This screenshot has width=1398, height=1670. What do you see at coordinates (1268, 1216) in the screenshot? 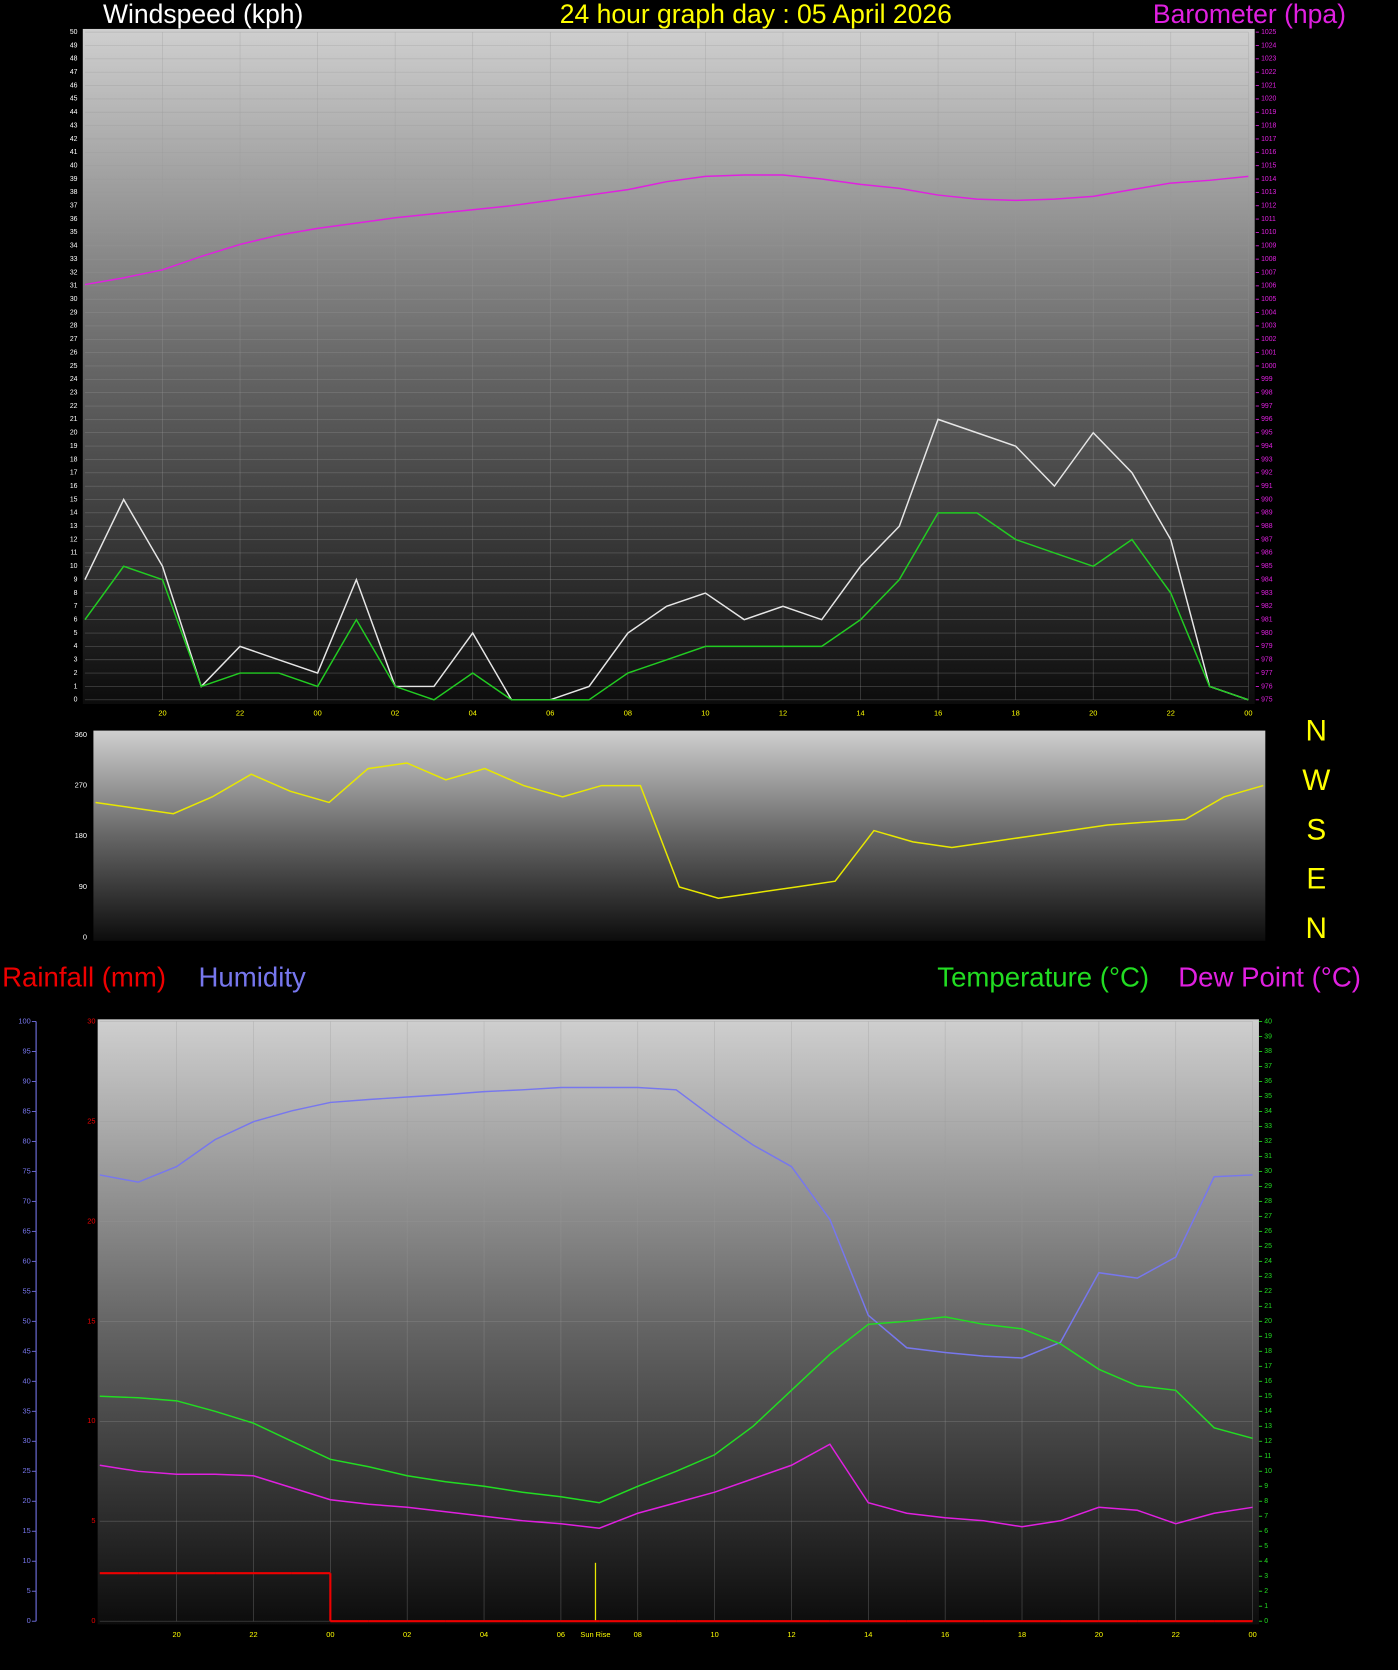
I see `y-tick-label: 27` at bounding box center [1268, 1216].